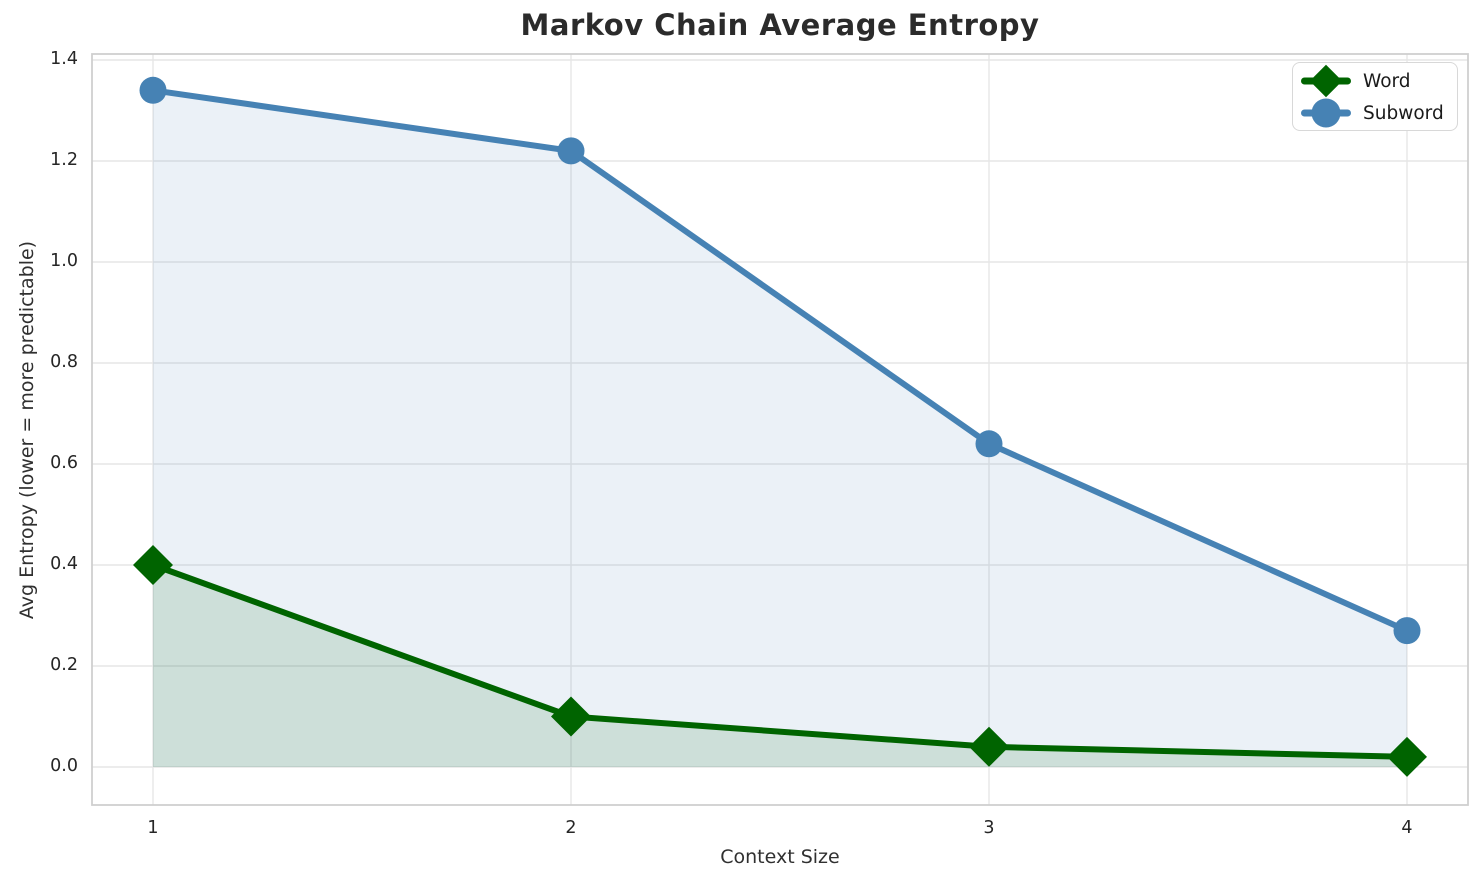 The width and height of the screenshot is (1484, 885). What do you see at coordinates (1403, 113) in the screenshot?
I see `legend-label: Subword` at bounding box center [1403, 113].